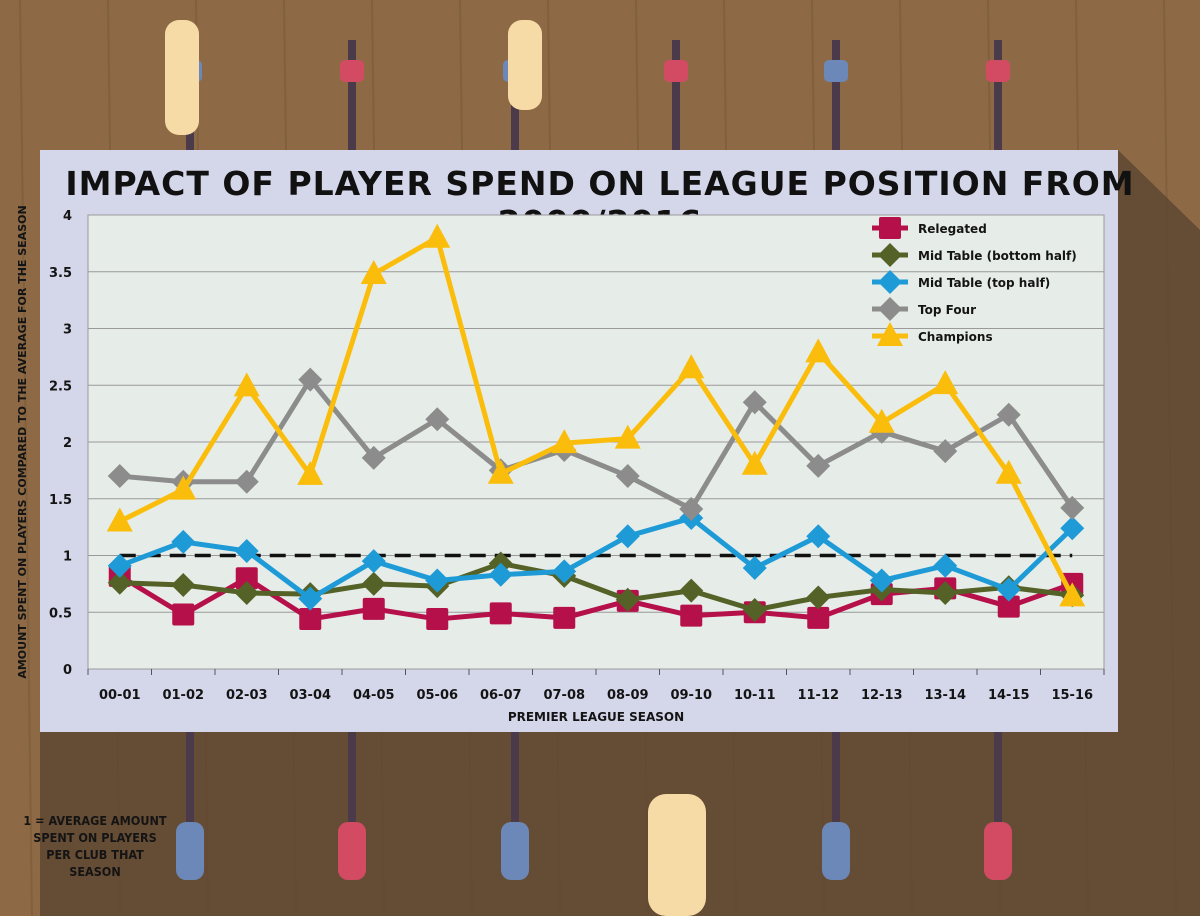 The height and width of the screenshot is (916, 1200). I want to click on y-tick-label: 4, so click(67, 216).